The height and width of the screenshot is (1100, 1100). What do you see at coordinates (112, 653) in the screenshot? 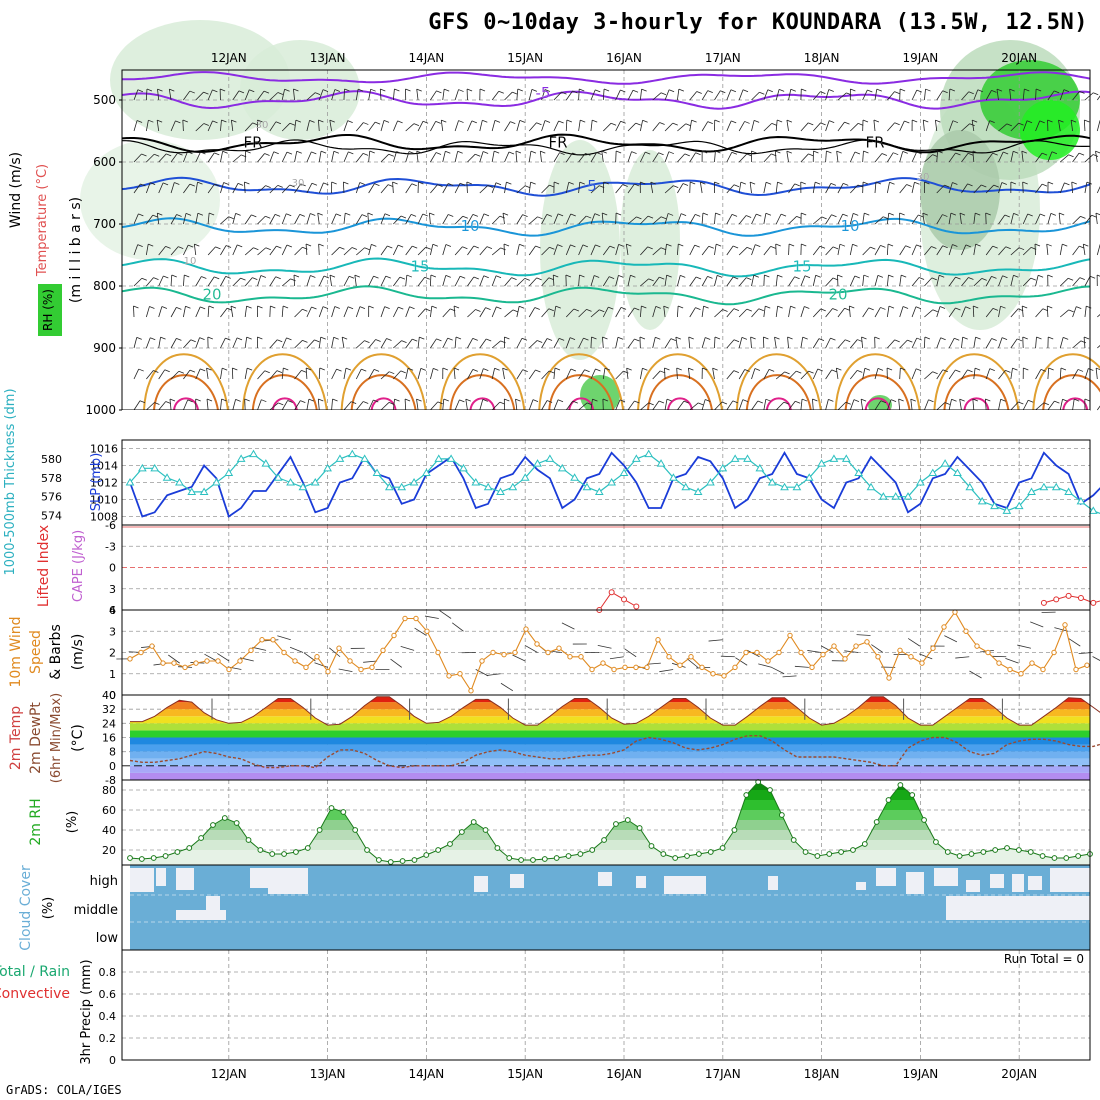
I see `wind-tick: 2` at bounding box center [112, 653].